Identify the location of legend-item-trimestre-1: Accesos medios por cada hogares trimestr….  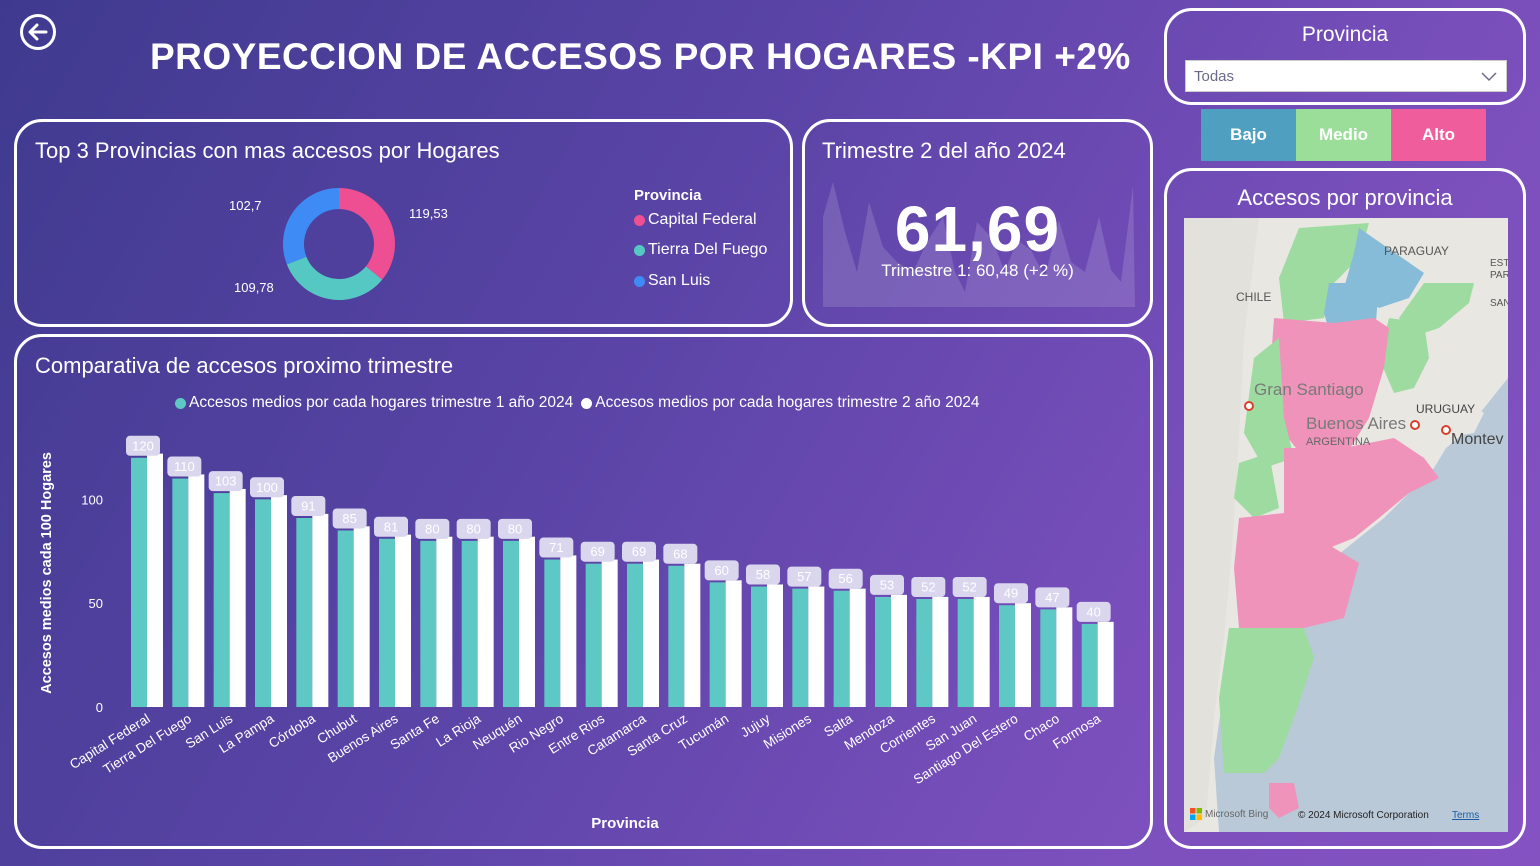
(374, 403).